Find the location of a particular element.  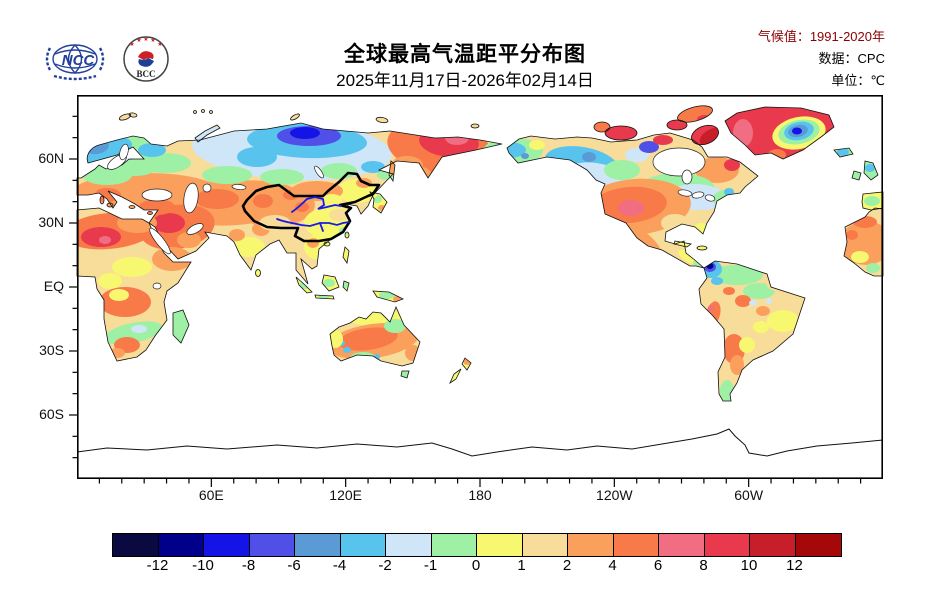

colorbar-tick-label: -12 is located at coordinates (157, 565).